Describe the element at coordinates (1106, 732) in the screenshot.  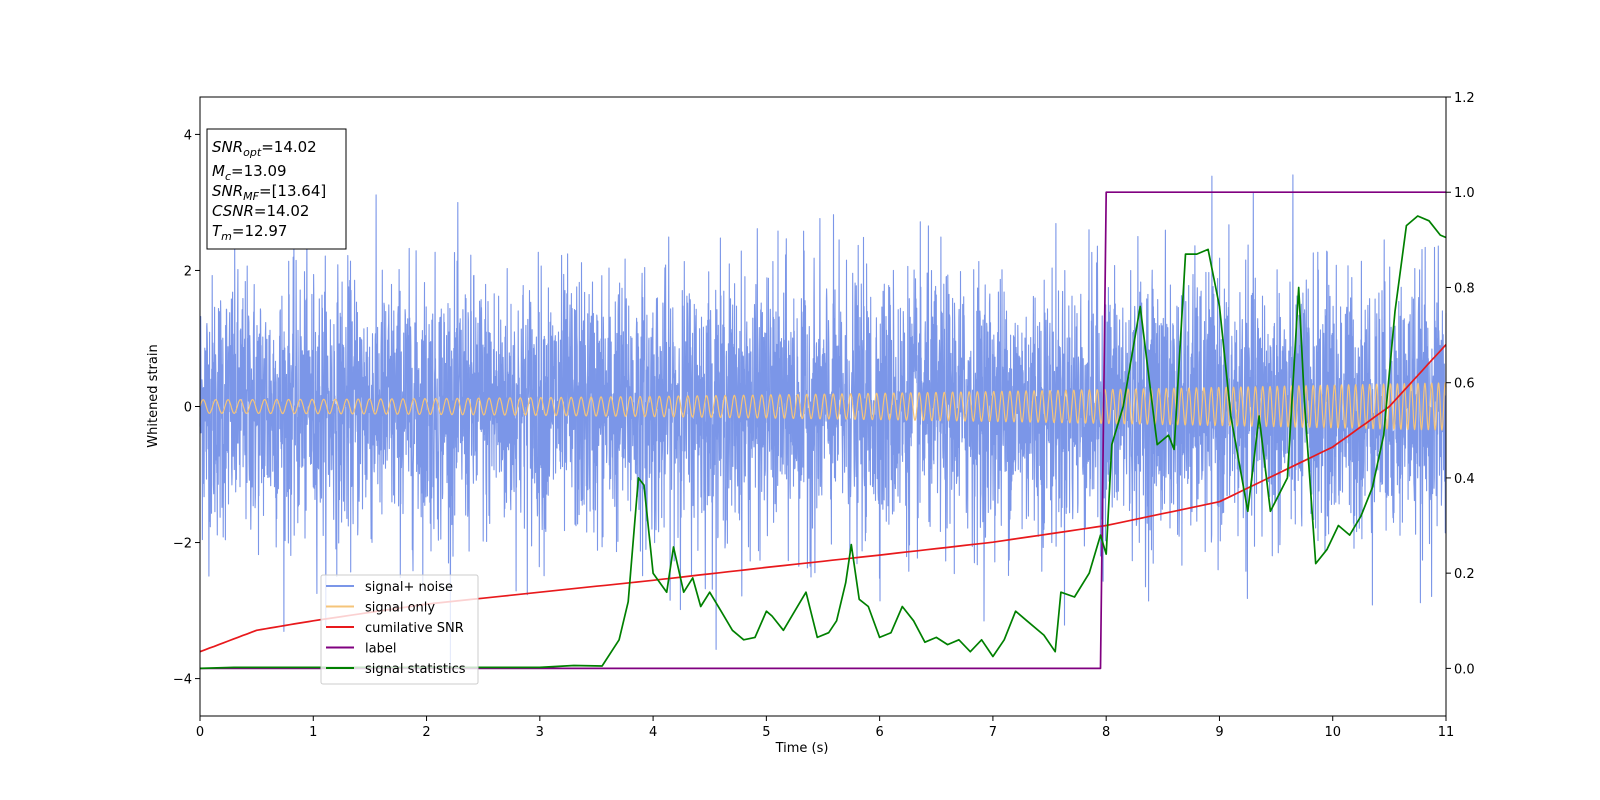
I see `x-tick-label-8: 8` at that location.